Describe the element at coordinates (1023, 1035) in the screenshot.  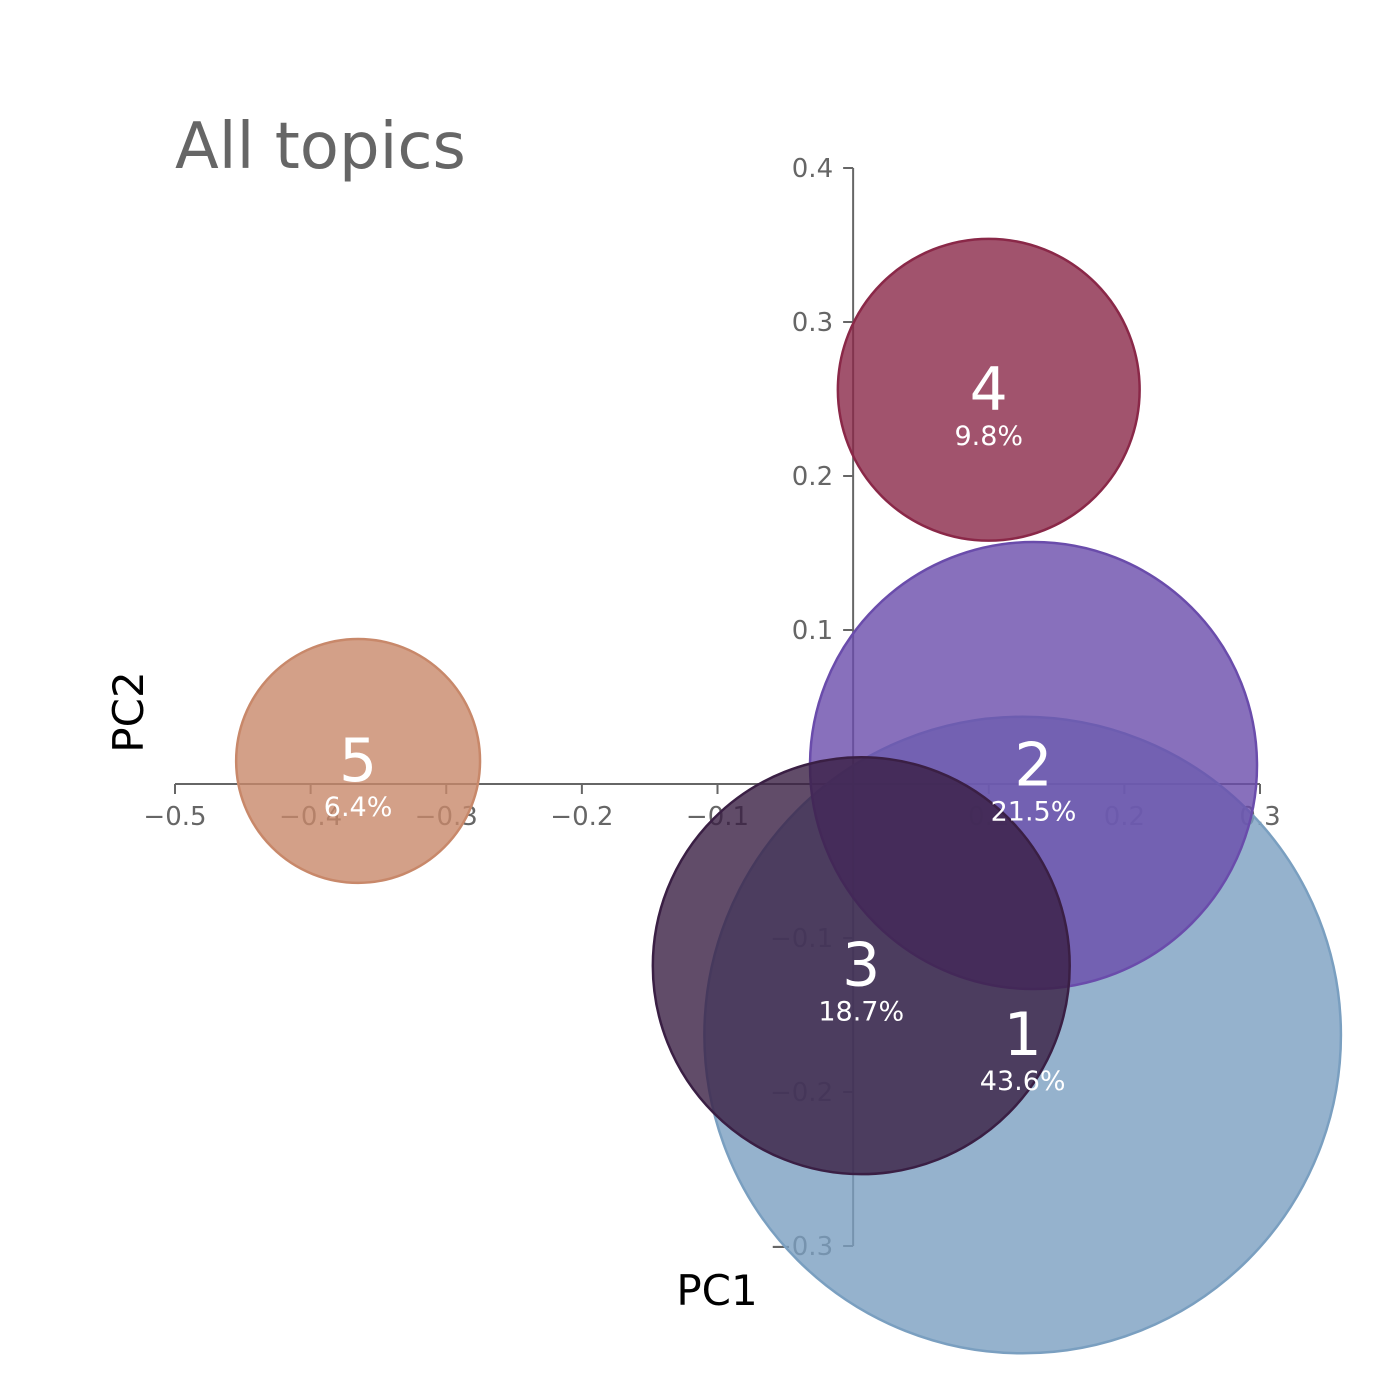
I see `topic-number-label: 1` at that location.